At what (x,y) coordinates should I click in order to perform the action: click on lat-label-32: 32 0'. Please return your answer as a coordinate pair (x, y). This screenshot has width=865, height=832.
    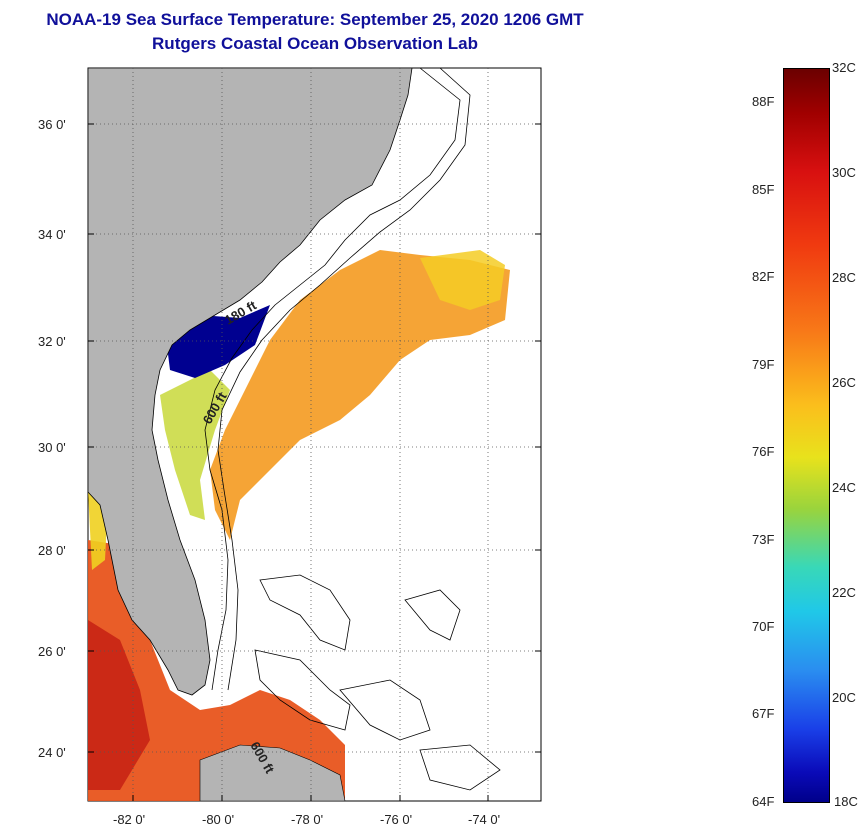
    Looking at the image, I should click on (52, 341).